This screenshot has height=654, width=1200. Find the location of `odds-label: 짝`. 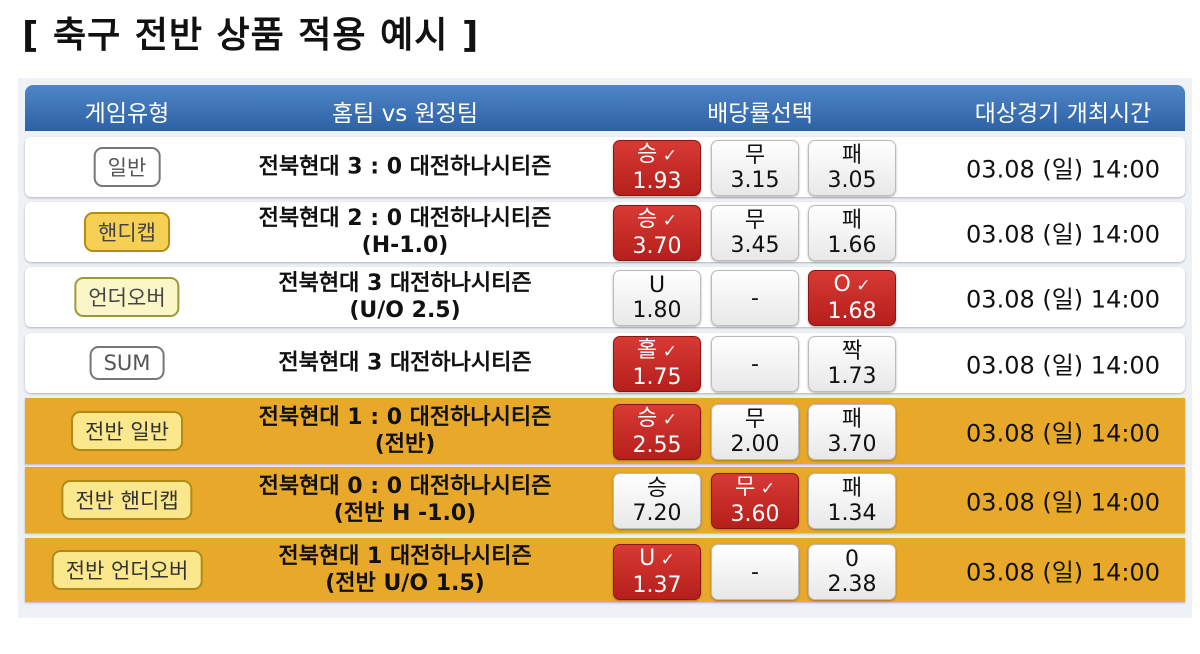

odds-label: 짝 is located at coordinates (852, 351).